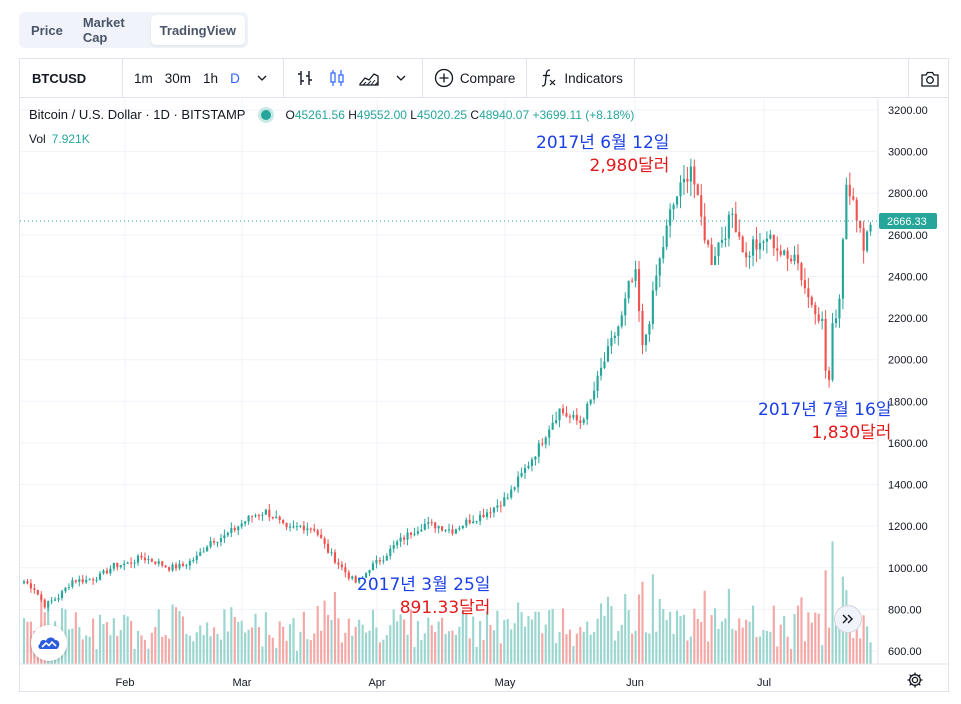 Image resolution: width=961 pixels, height=704 pixels. Describe the element at coordinates (548, 78) in the screenshot. I see `function-icon` at that location.